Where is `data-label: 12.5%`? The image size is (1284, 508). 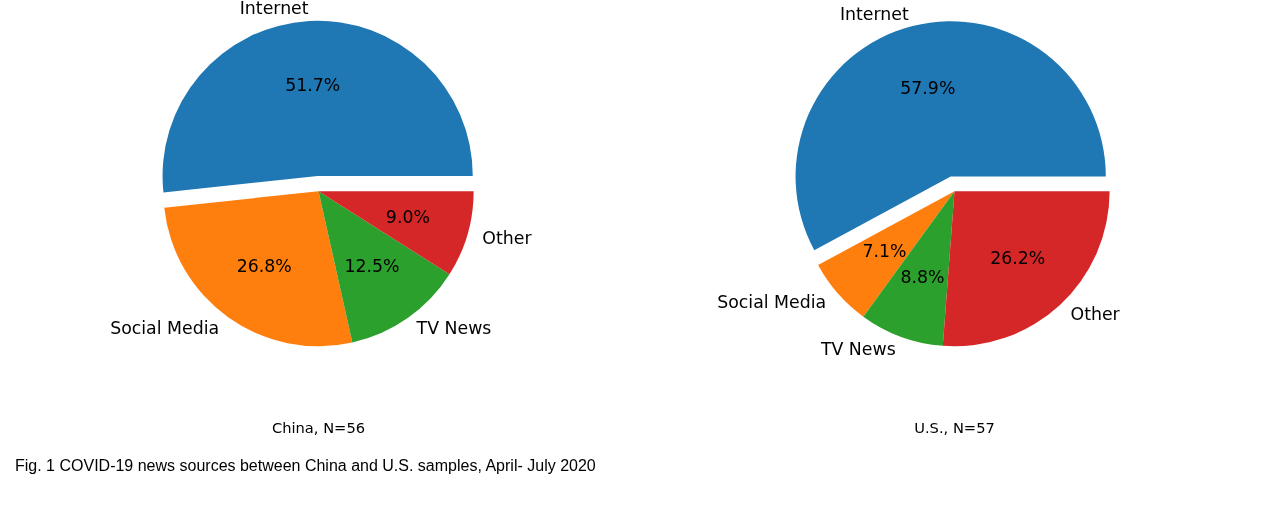
data-label: 12.5% is located at coordinates (372, 266).